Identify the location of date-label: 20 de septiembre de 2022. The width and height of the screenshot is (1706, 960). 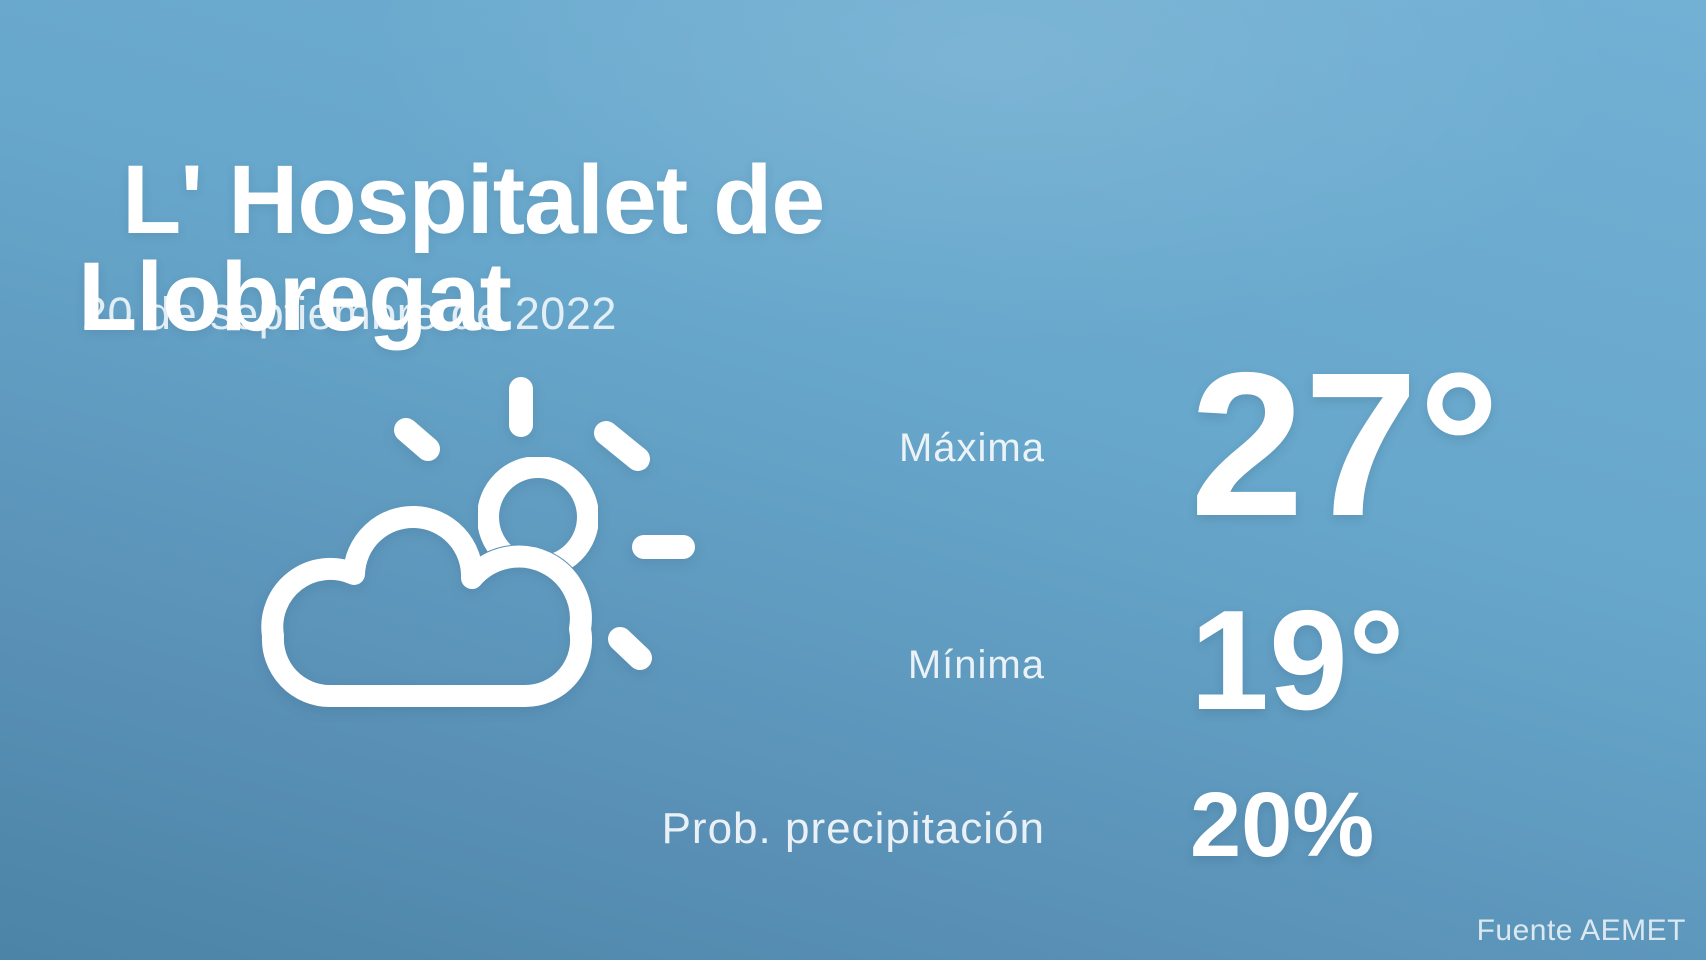
(349, 313).